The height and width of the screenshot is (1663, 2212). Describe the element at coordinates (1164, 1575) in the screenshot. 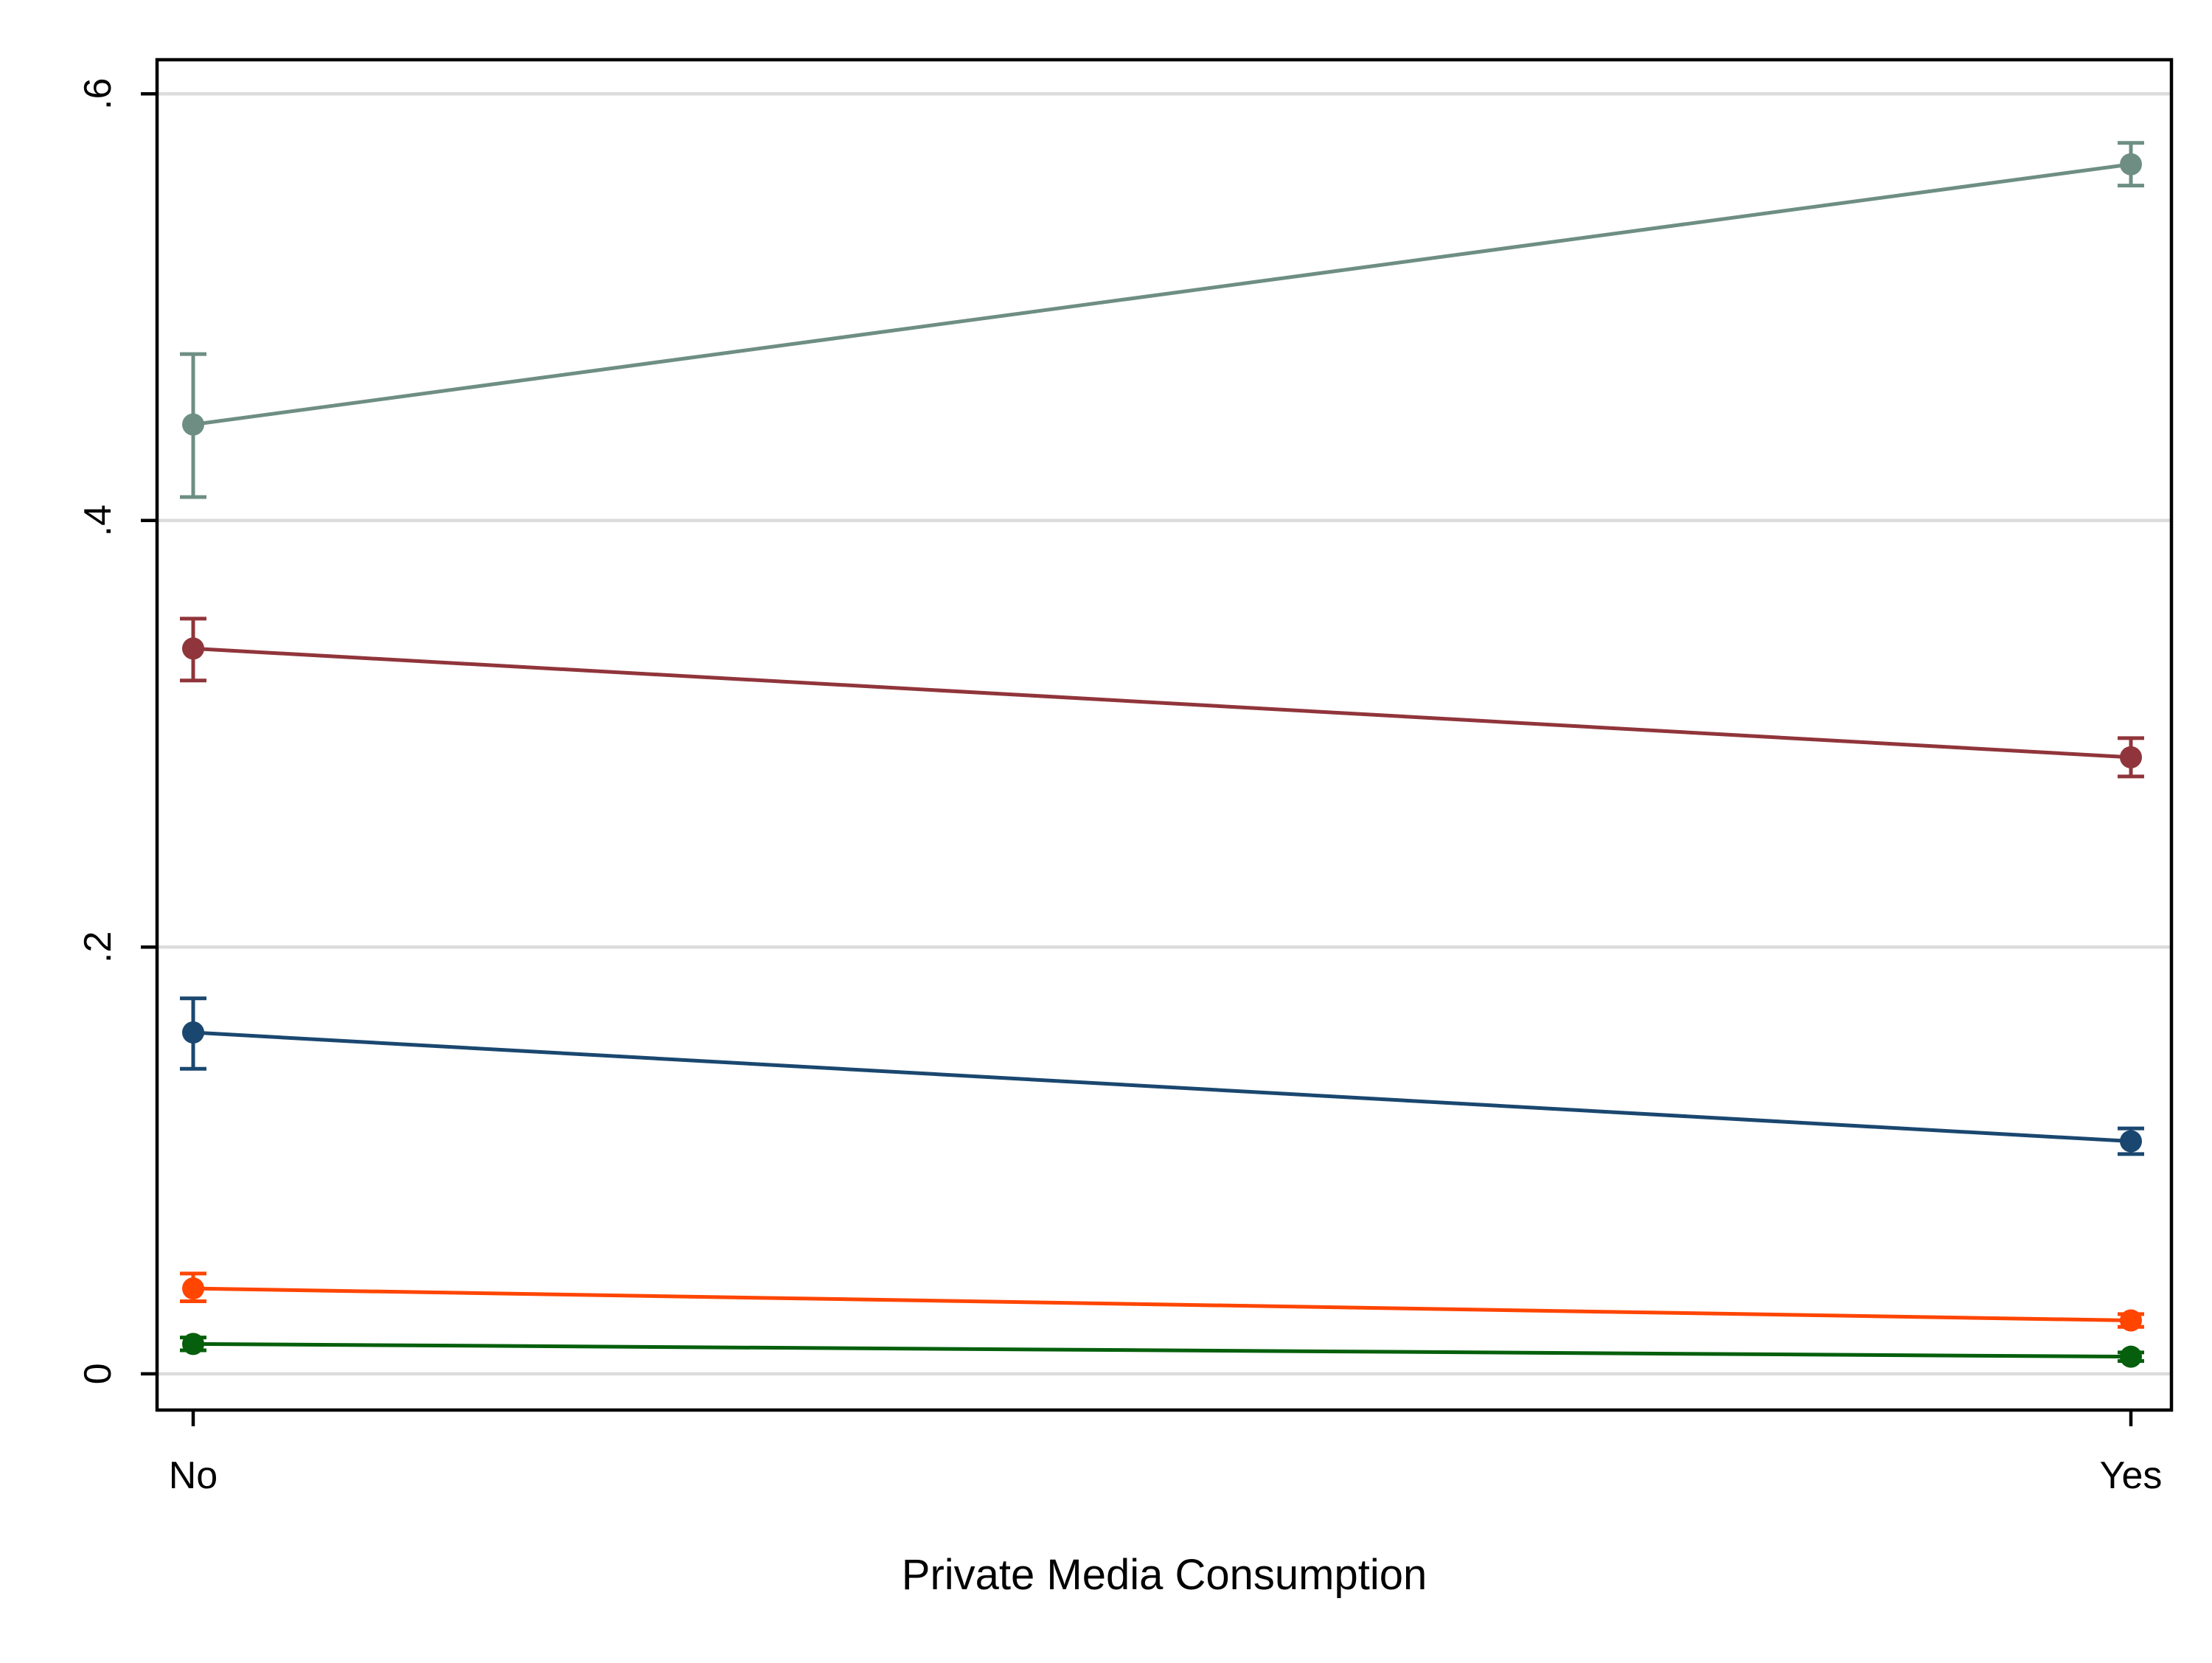

I see `x-axis-title: Private Media Consumption` at that location.